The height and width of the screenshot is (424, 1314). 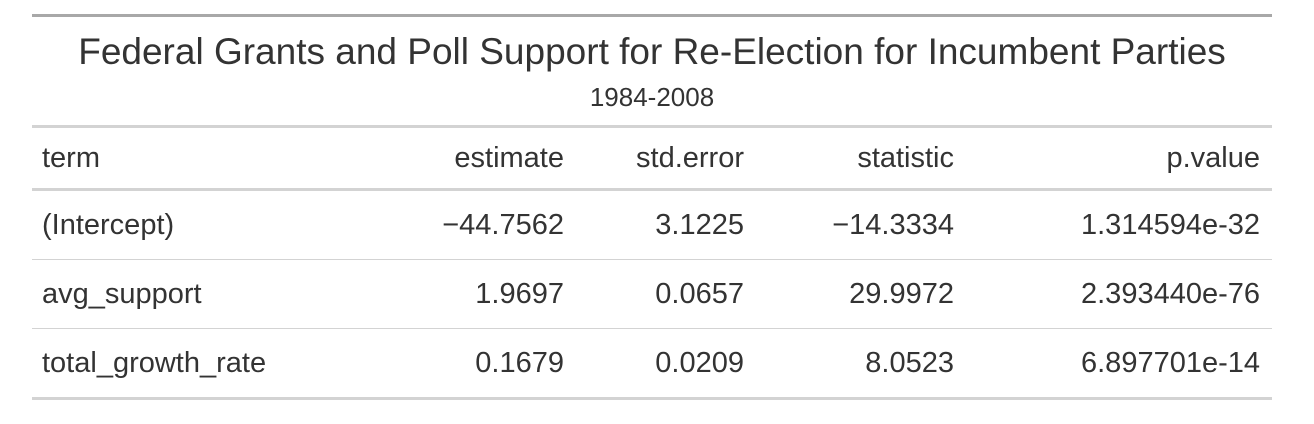 I want to click on cell-statistic: 8.0523, so click(x=861, y=364).